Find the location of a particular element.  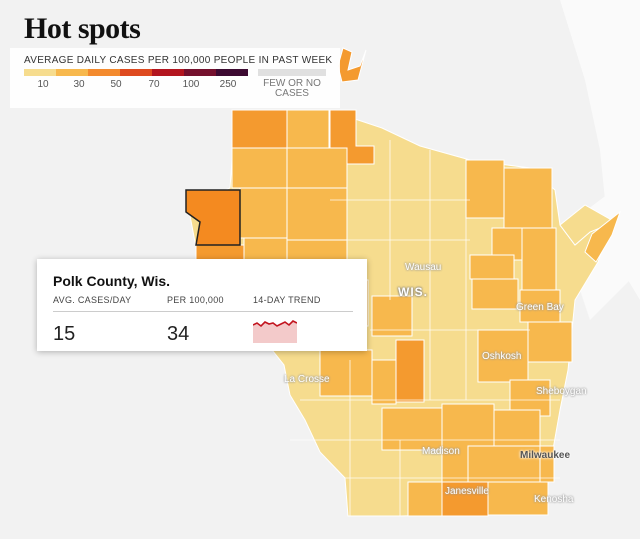

trend-sparkline is located at coordinates (275, 331).